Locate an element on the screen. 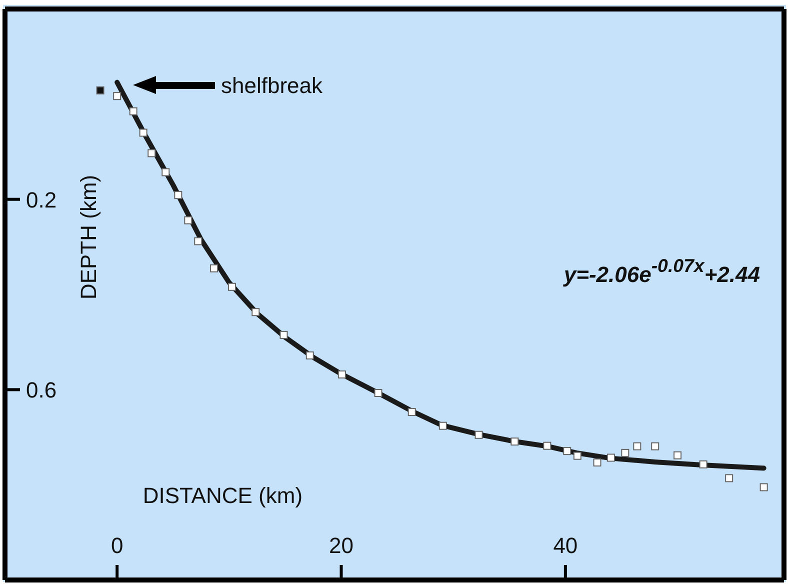 The height and width of the screenshot is (584, 789). annotation: y=-2.06e$^{-0.07x}$+2.44 is located at coordinates (661, 270).